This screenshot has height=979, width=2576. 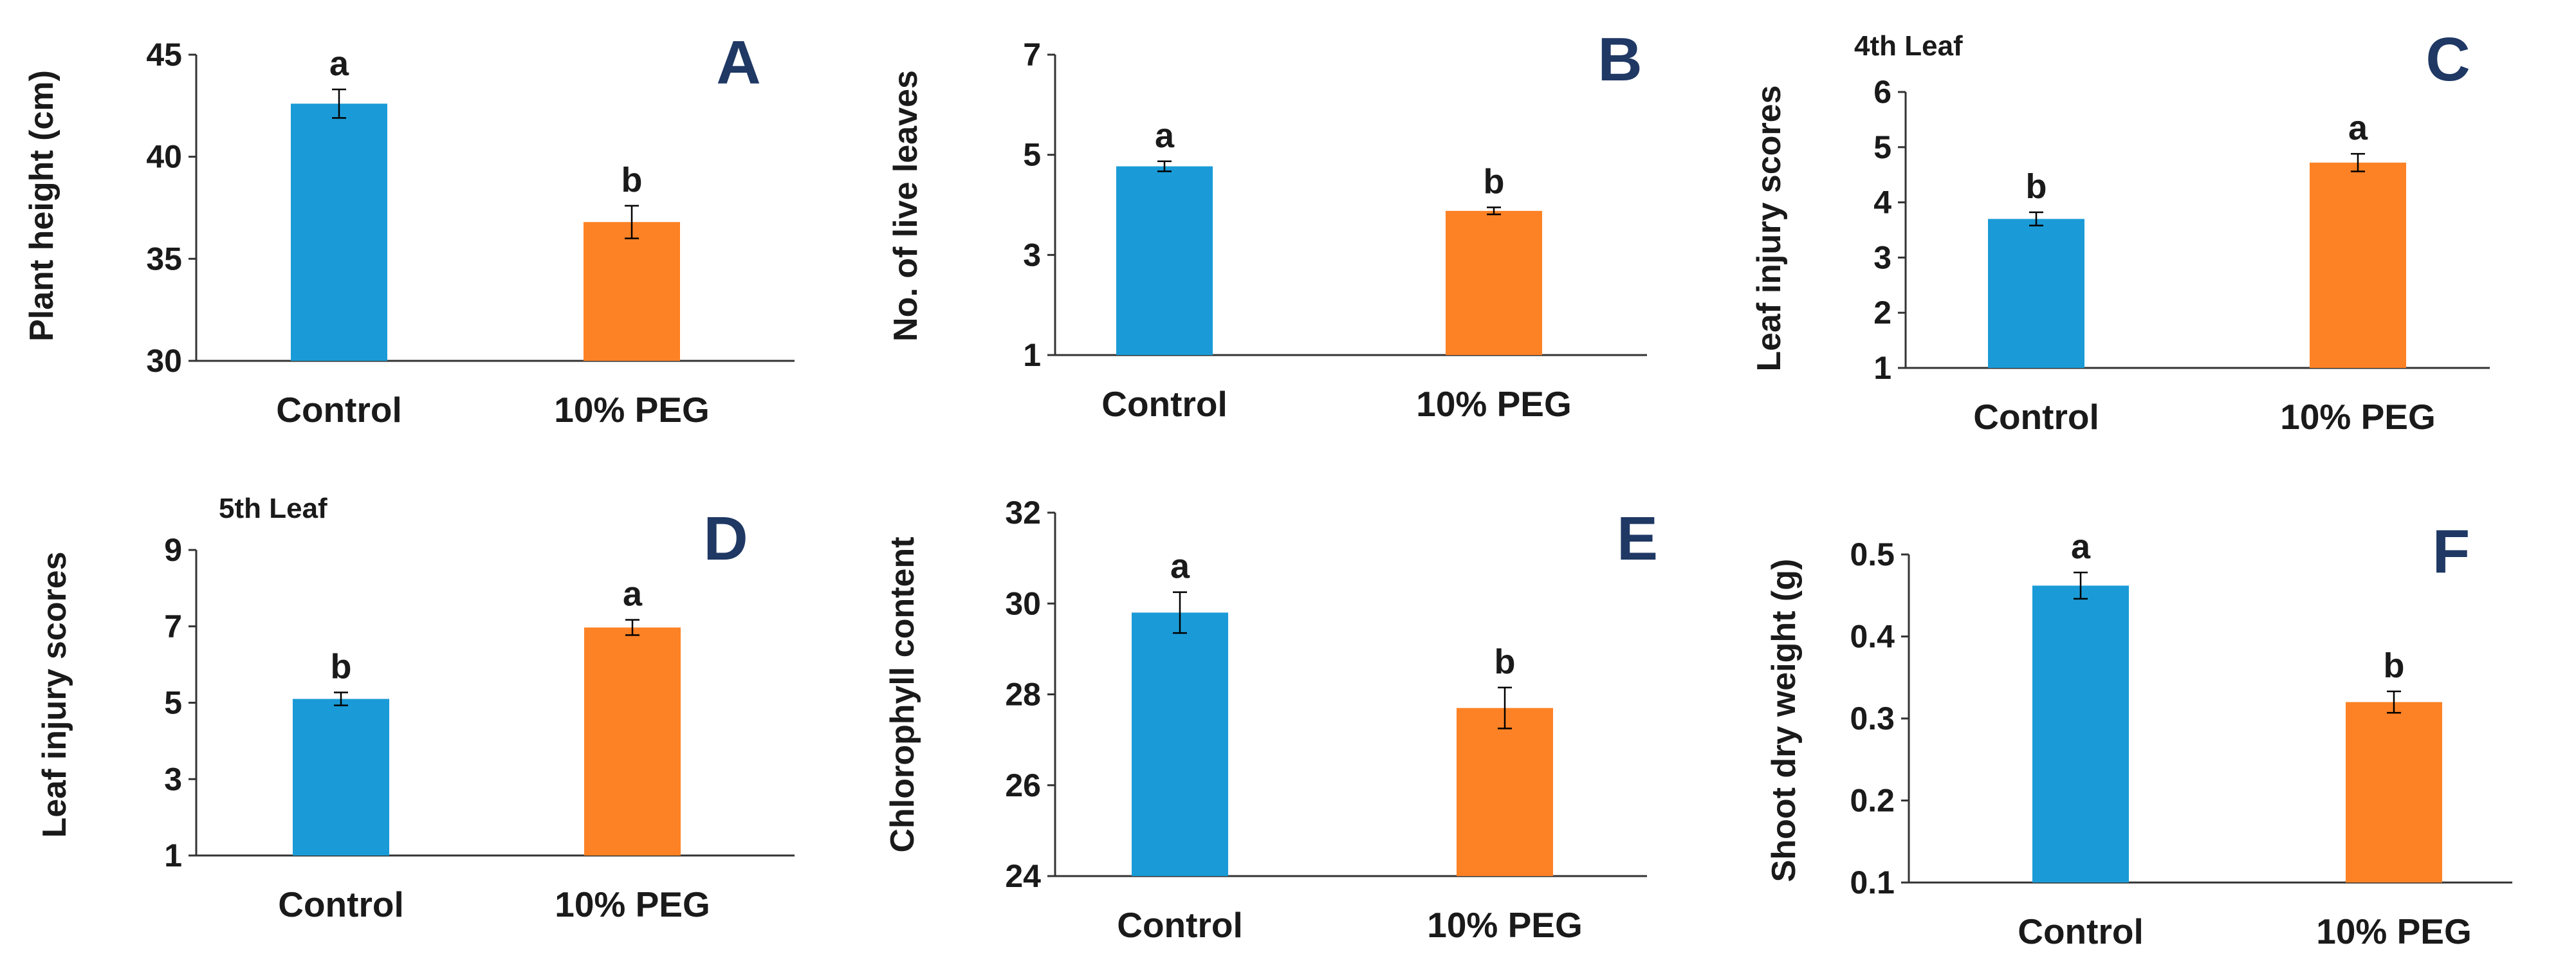 I want to click on y-tick-label: 6, so click(x=1882, y=92).